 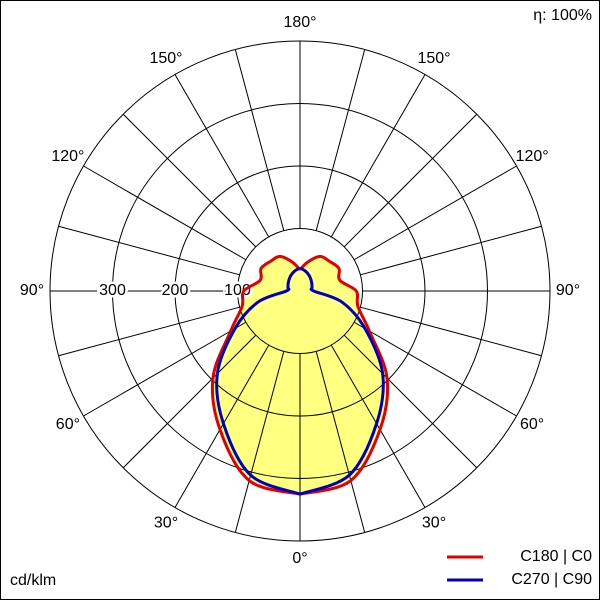 I want to click on legend-label: C270 | C90, so click(x=551, y=579).